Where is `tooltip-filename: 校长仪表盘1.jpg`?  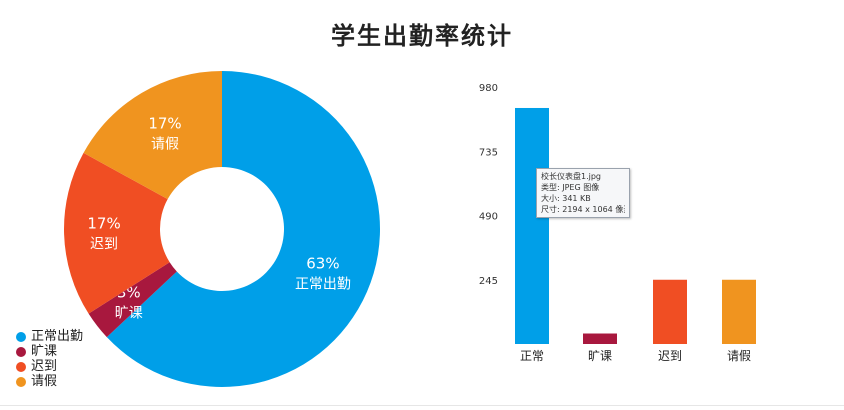 tooltip-filename: 校长仪表盘1.jpg is located at coordinates (571, 176).